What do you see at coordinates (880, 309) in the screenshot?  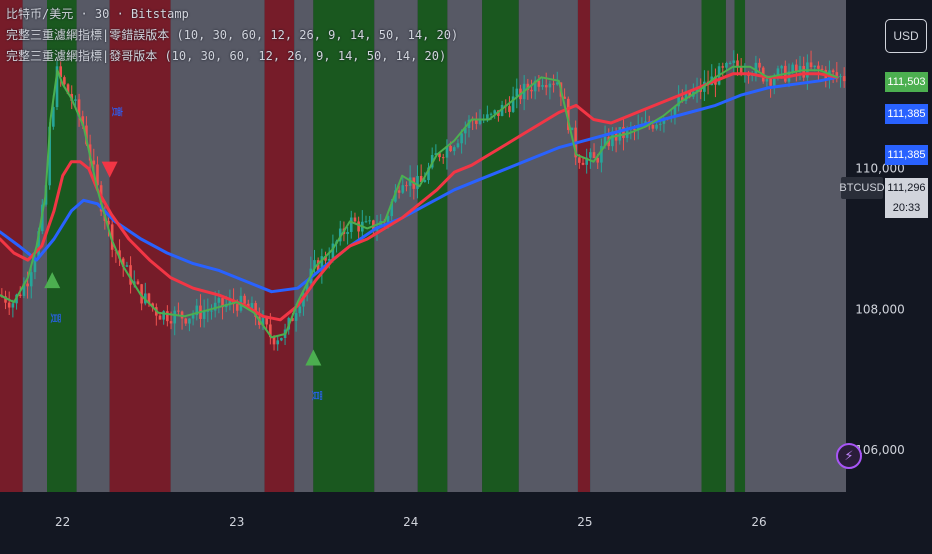 I see `y-tick-label: 108,000` at bounding box center [880, 309].